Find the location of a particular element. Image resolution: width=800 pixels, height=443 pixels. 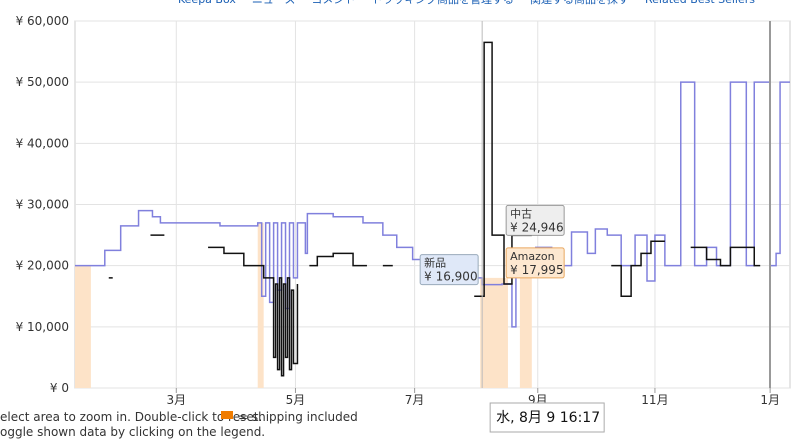

tooltip-name: 中古 is located at coordinates (521, 213).